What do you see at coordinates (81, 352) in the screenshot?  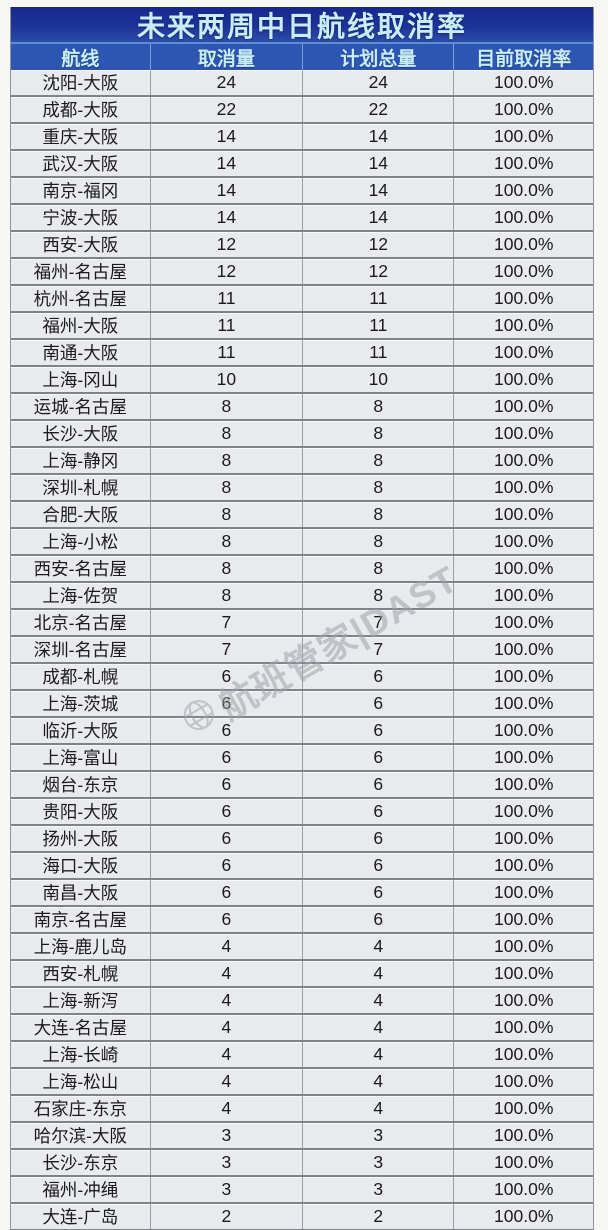 I see `route-cell: 南通-大阪` at bounding box center [81, 352].